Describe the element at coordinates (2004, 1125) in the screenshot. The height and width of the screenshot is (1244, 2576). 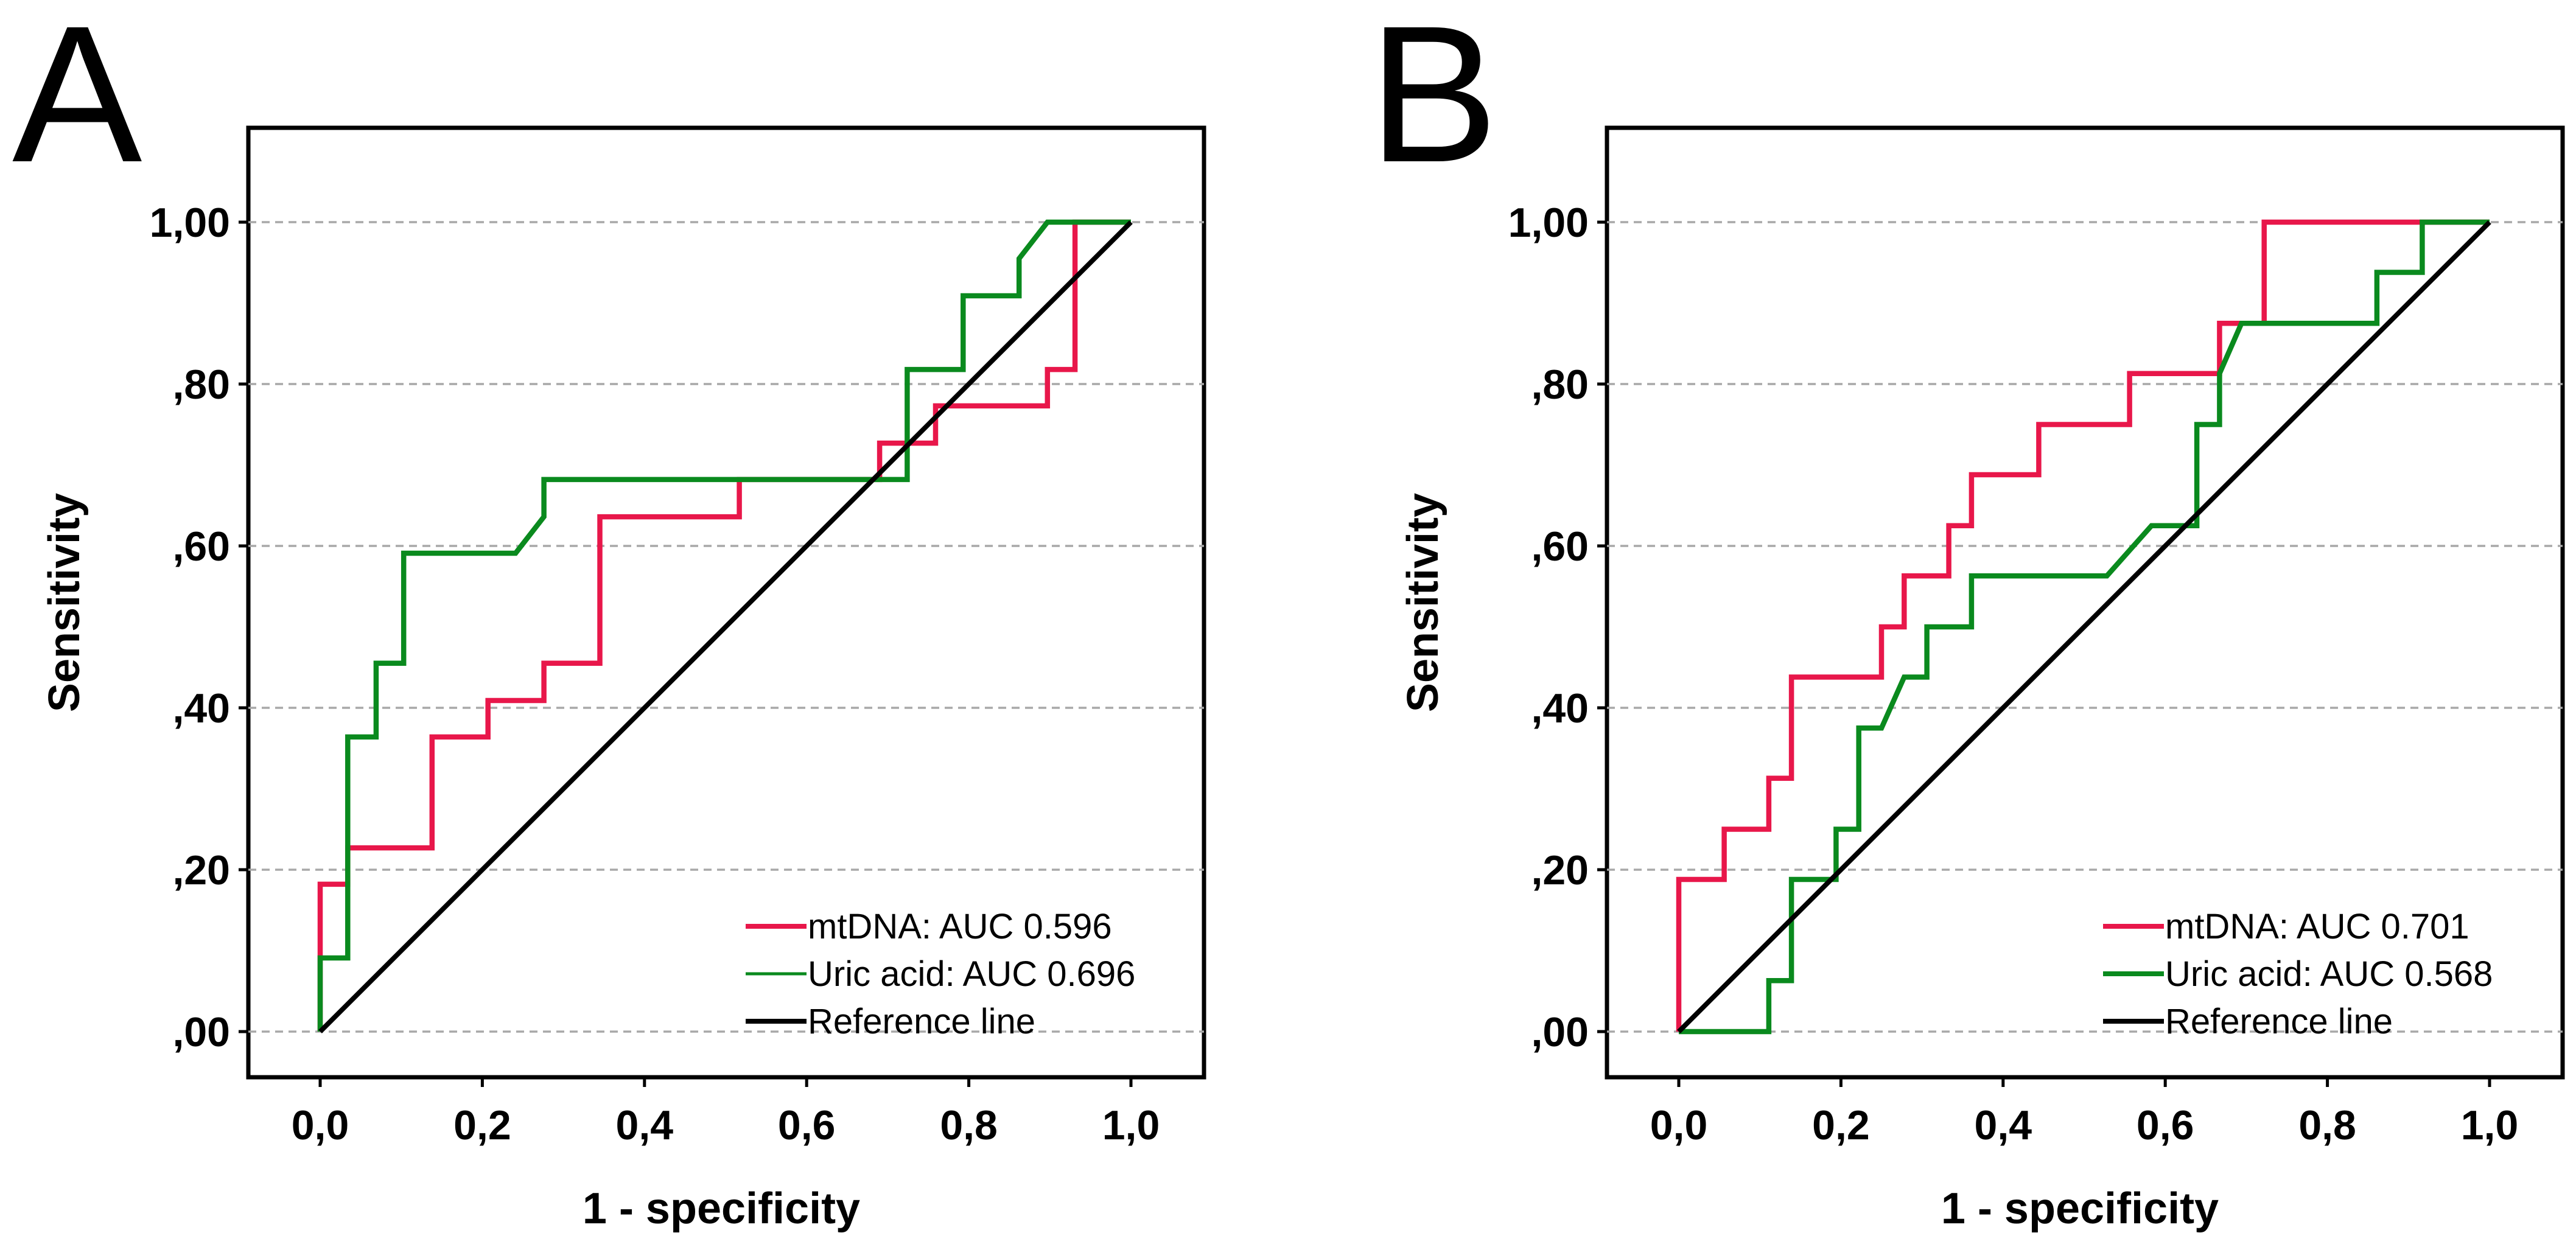
I see `panel-b-xtick-label: 0,4` at that location.